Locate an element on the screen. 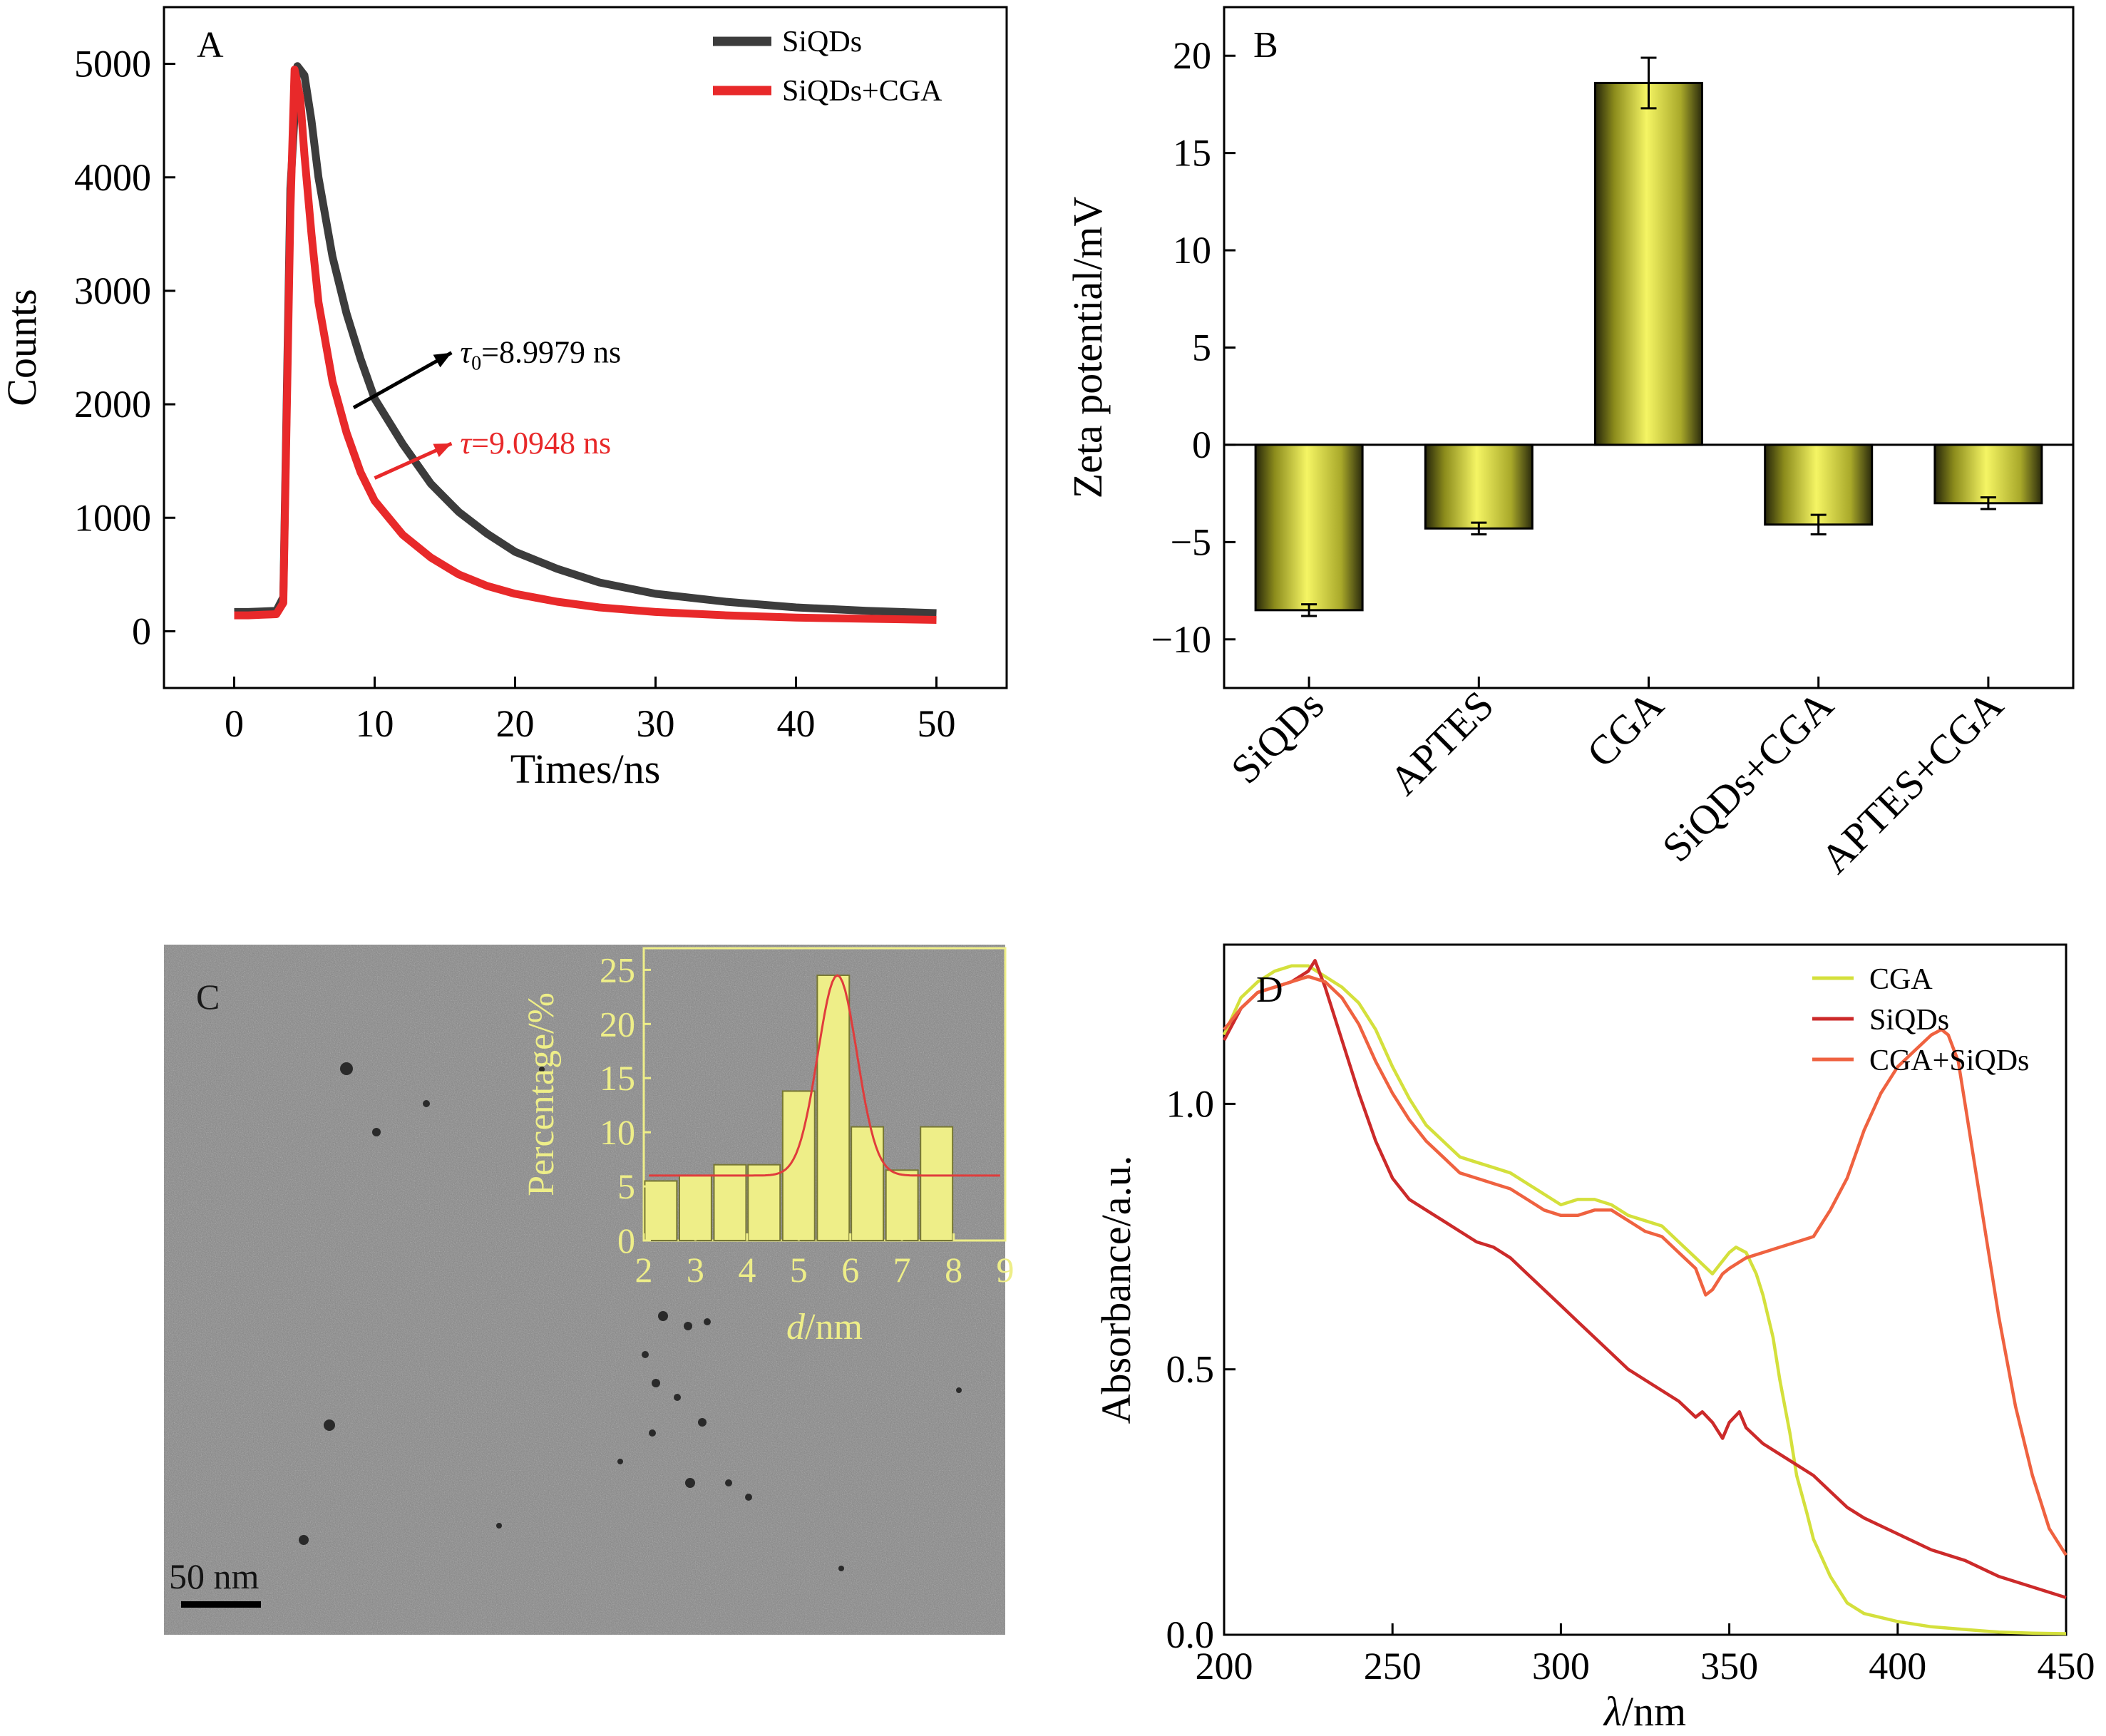 The image size is (2106, 1736). x-tick-label: 2 is located at coordinates (644, 1270).